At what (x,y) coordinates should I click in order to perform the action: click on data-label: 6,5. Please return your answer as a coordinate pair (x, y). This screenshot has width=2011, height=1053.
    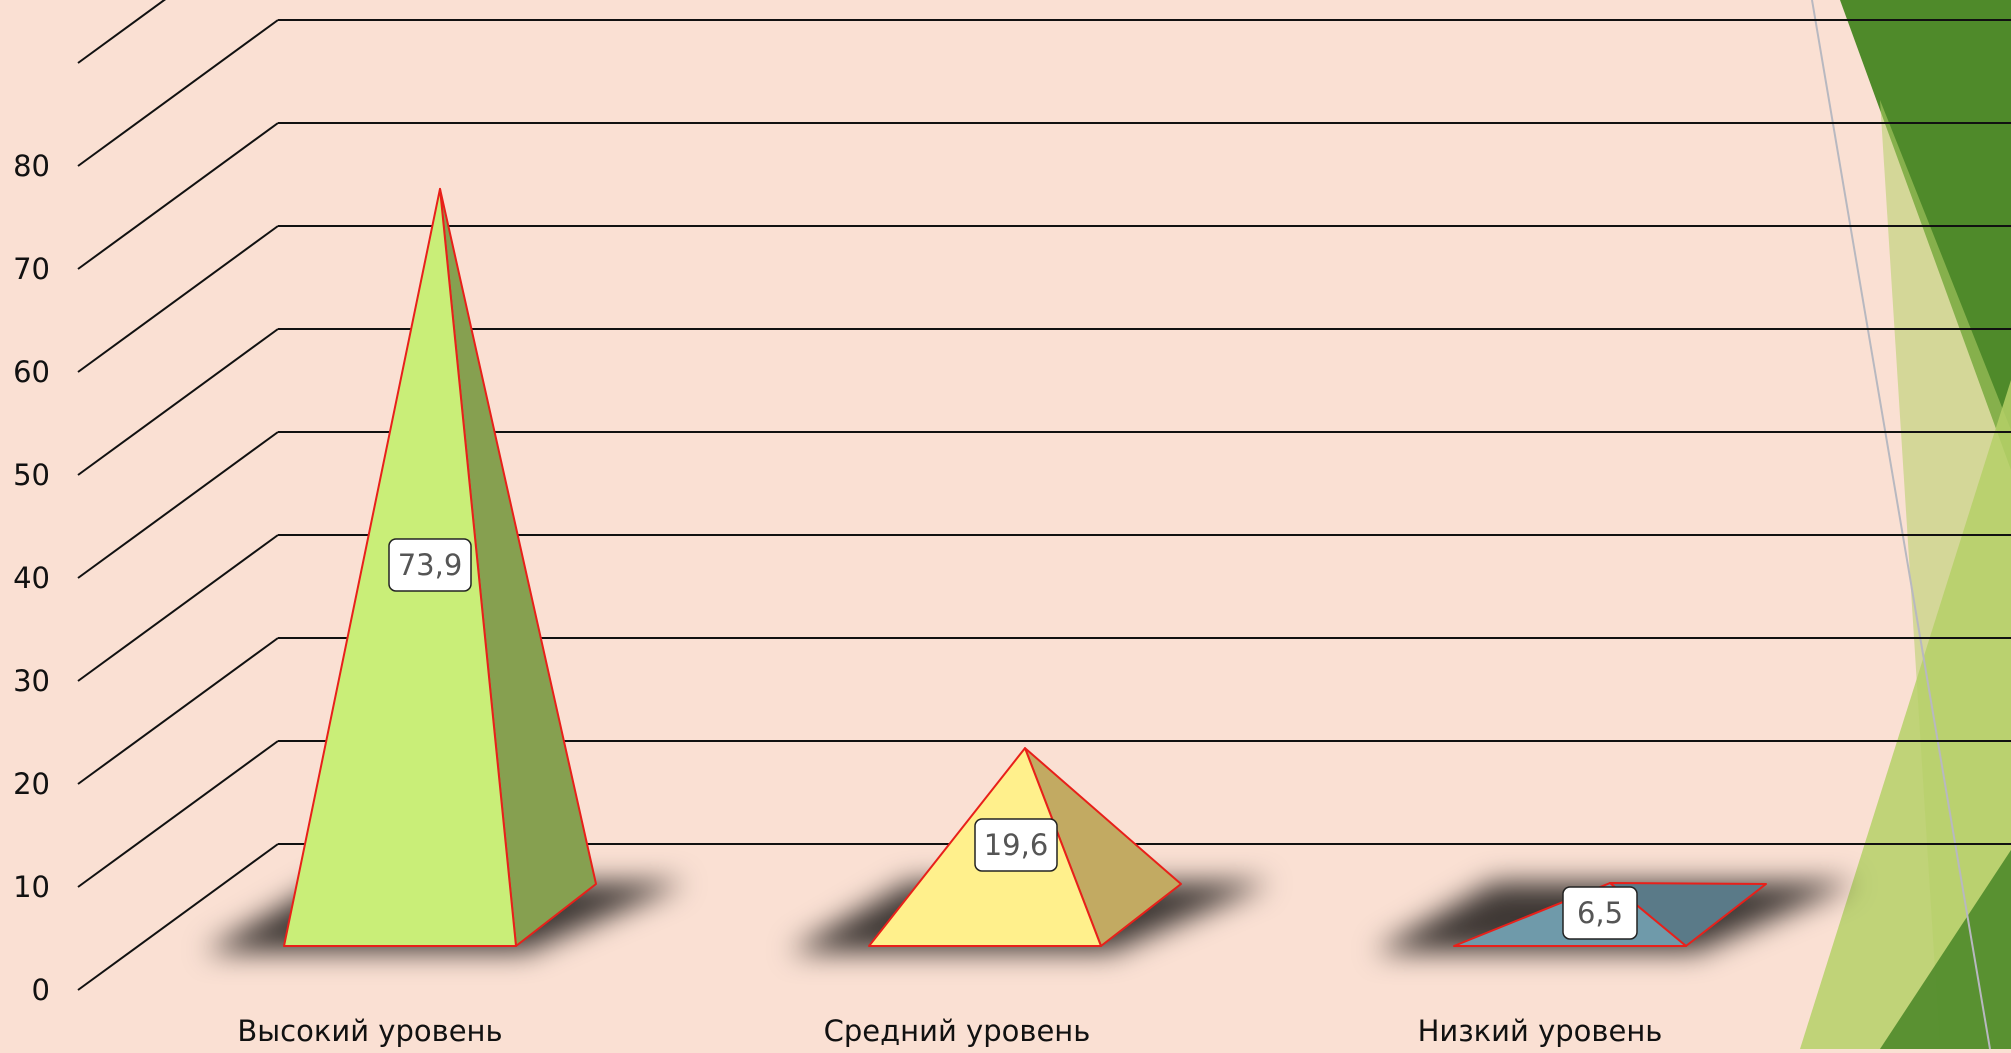
    Looking at the image, I should click on (1600, 913).